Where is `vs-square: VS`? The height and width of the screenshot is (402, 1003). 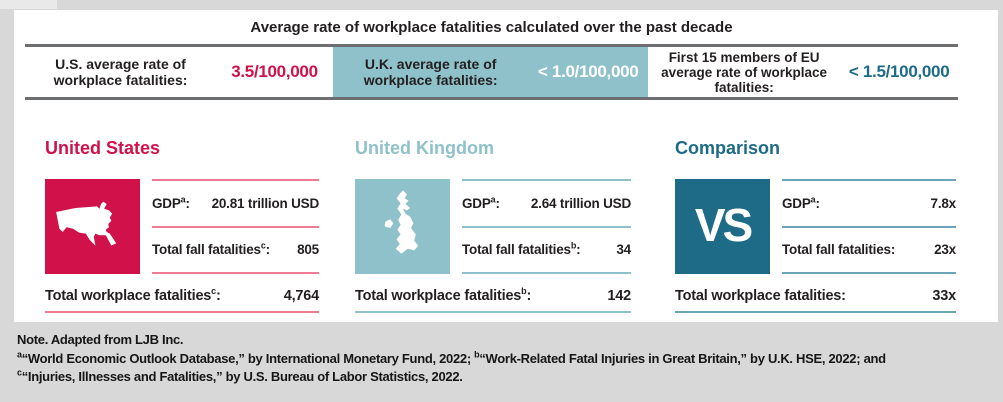
vs-square: VS is located at coordinates (722, 226).